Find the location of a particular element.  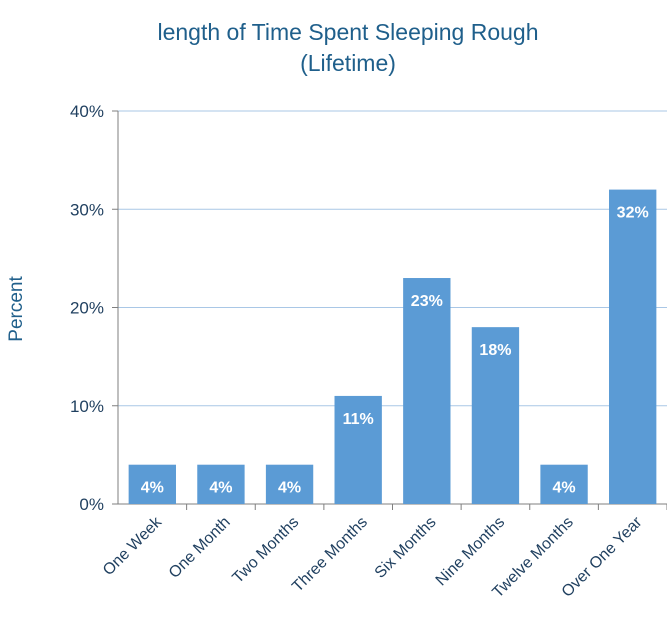

y-tick-label: 20% is located at coordinates (87, 308).